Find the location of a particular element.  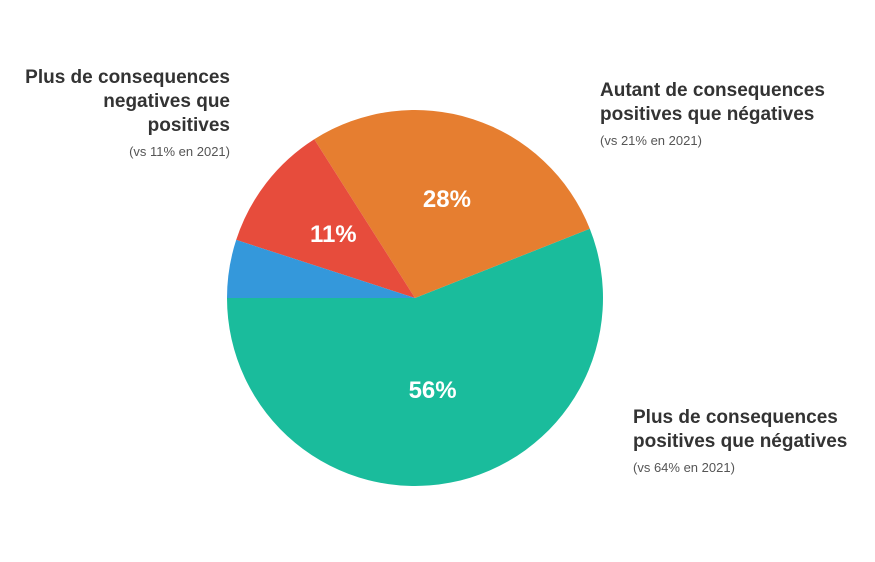

slice-label-negative: 11% is located at coordinates (333, 234).